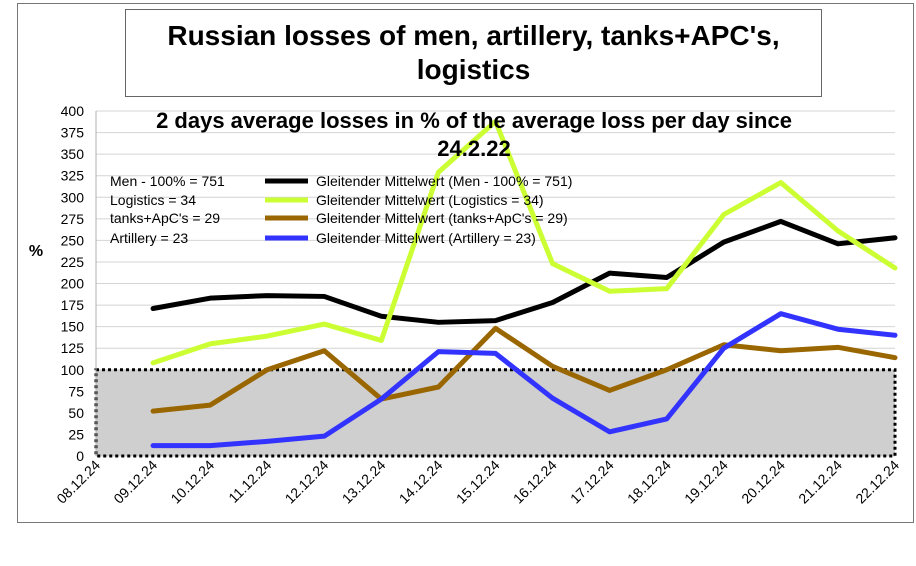 The width and height of the screenshot is (916, 566). Describe the element at coordinates (153, 200) in the screenshot. I see `legend-note: Logistics = 34` at that location.